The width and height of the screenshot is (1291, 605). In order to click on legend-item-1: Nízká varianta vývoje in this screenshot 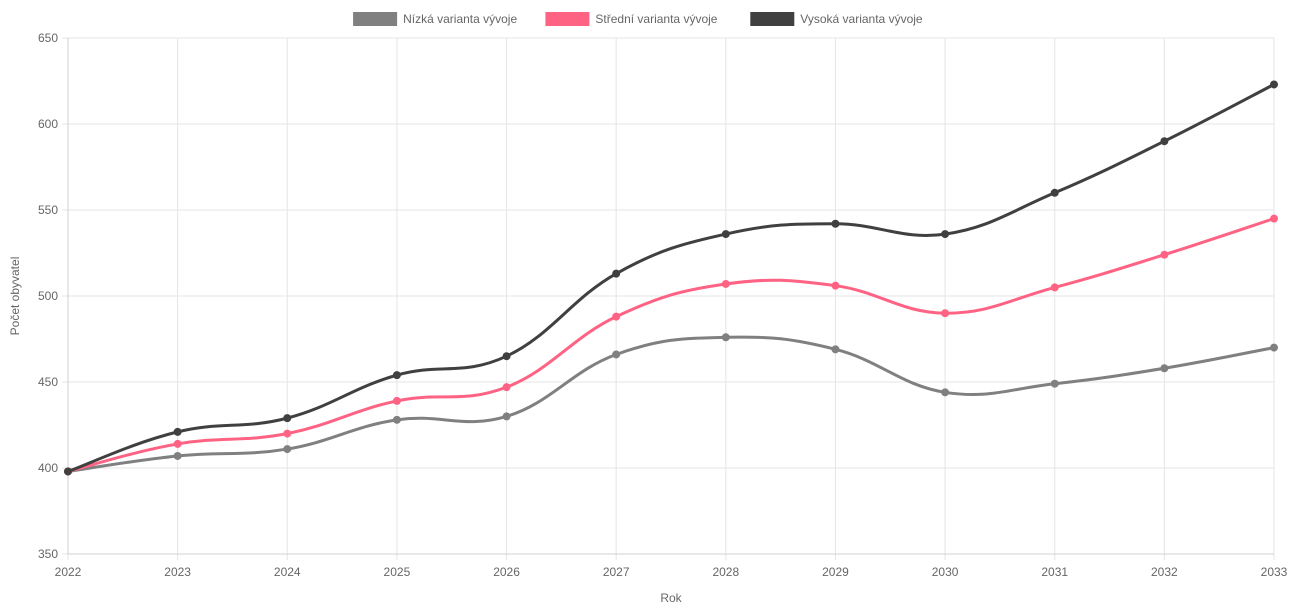, I will do `click(435, 19)`.